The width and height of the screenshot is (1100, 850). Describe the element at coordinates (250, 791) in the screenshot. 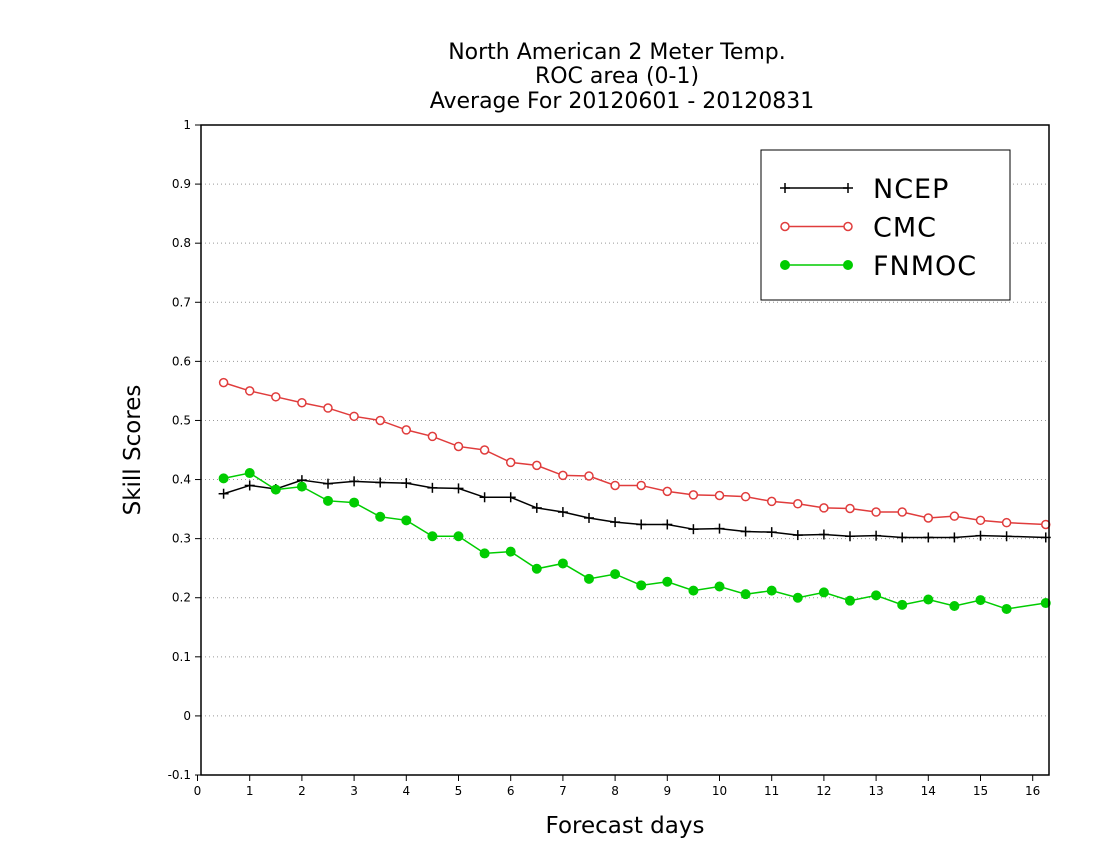

I see `x-tick-label: 1` at that location.